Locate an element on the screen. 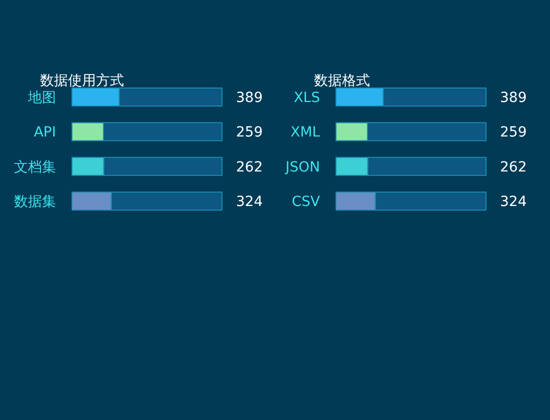  y-tick-label: 文档集 is located at coordinates (35, 167).